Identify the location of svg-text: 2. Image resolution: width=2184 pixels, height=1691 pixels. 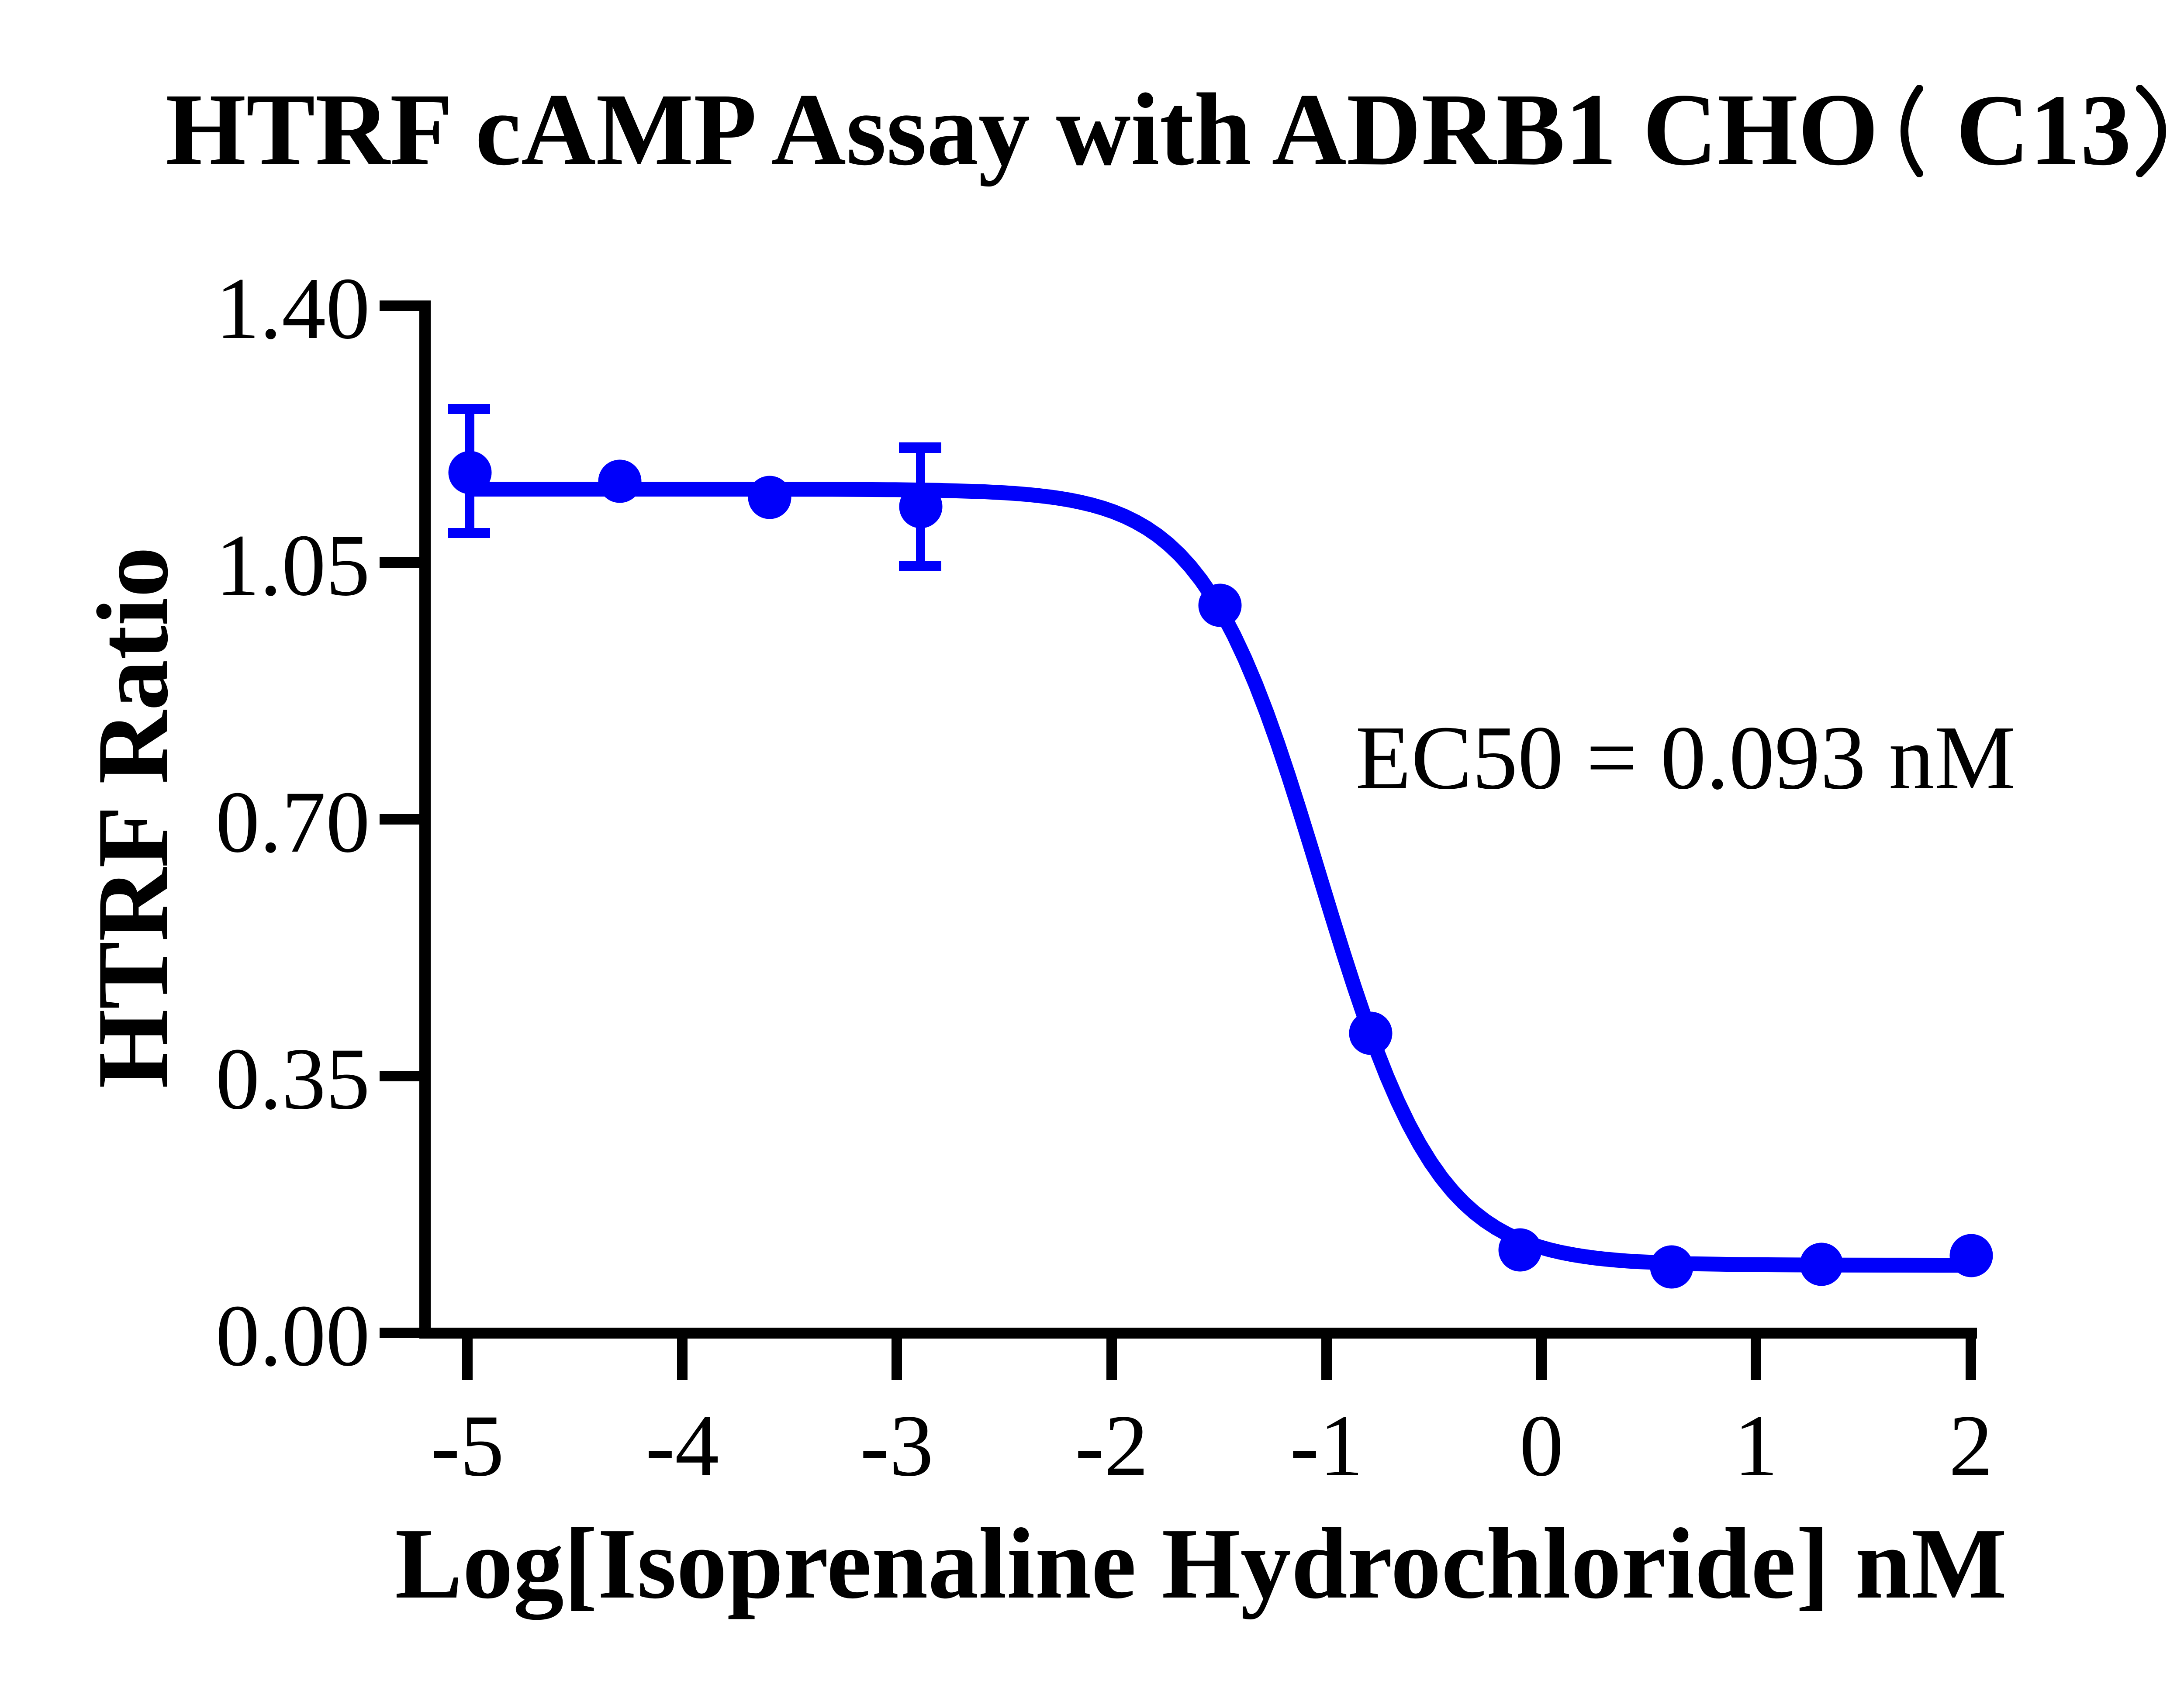
(1971, 1445).